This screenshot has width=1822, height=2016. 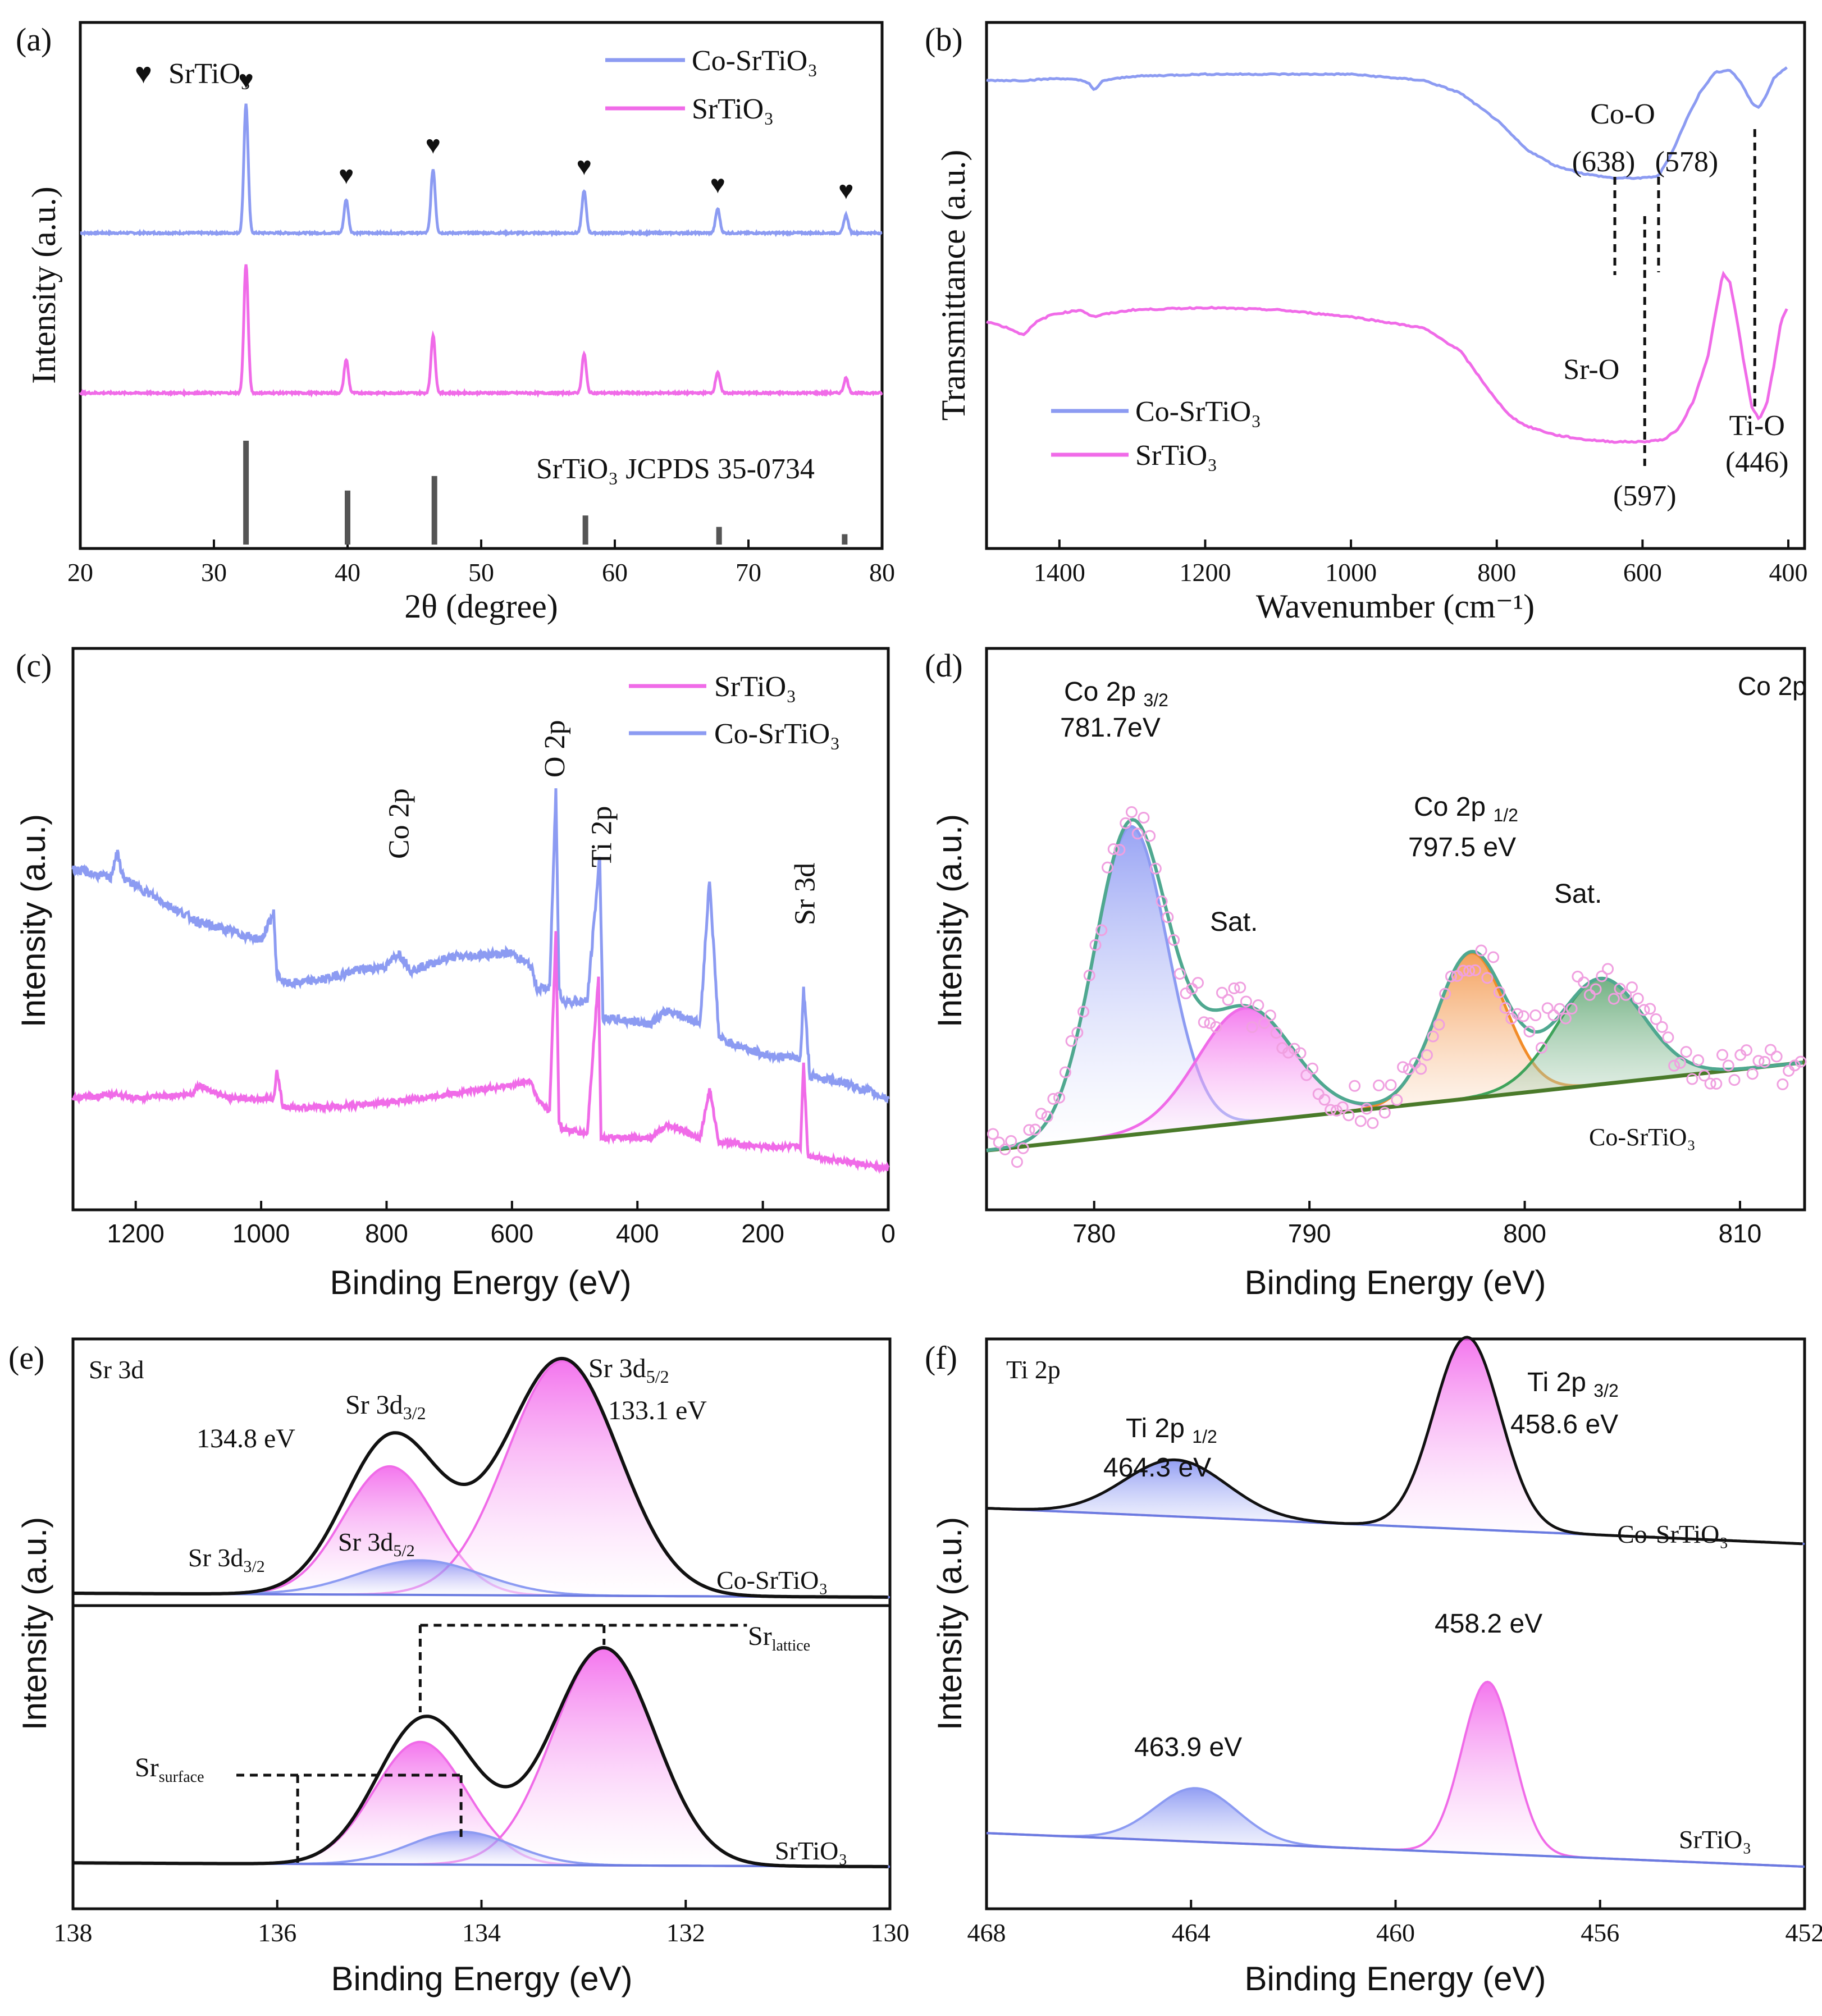 What do you see at coordinates (181, 1777) in the screenshot?
I see `annotation-sub: surface` at bounding box center [181, 1777].